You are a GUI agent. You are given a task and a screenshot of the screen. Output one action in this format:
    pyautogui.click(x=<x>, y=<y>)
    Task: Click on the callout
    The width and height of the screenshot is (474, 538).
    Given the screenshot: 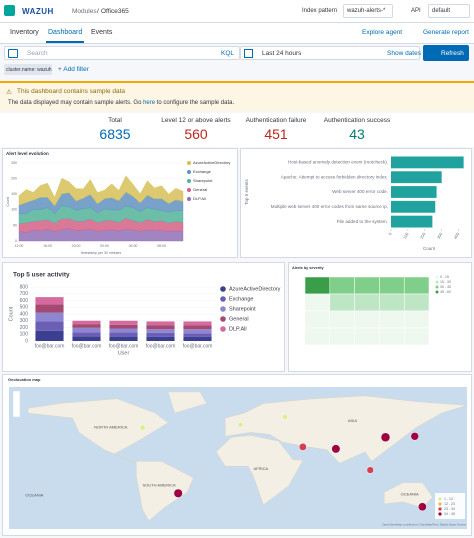 What is the action you would take?
    pyautogui.click(x=237, y=96)
    